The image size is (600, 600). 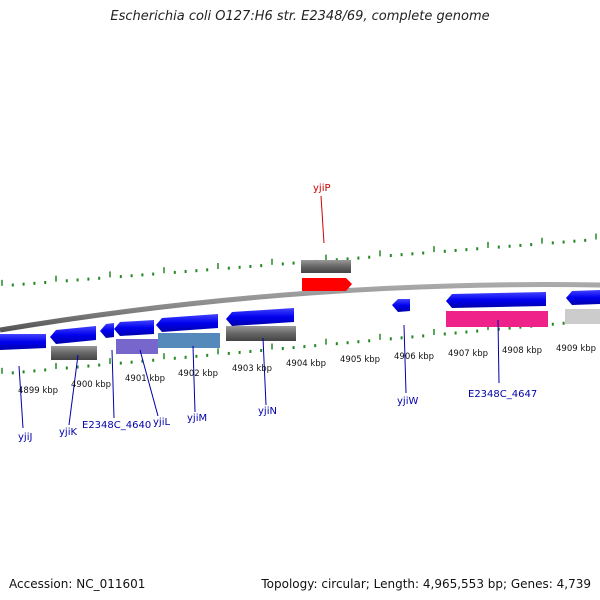 What do you see at coordinates (145, 379) in the screenshot?
I see `kbp-label: 4901 kbp` at bounding box center [145, 379].